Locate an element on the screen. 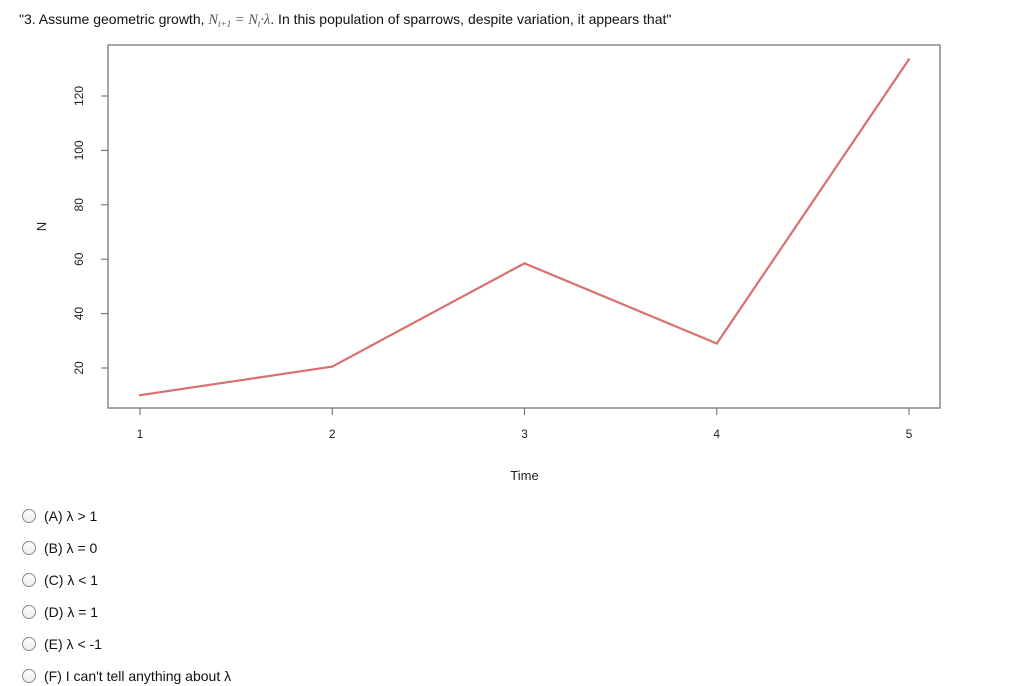 The width and height of the screenshot is (1024, 686). x-tick-label: 1 is located at coordinates (140, 434).